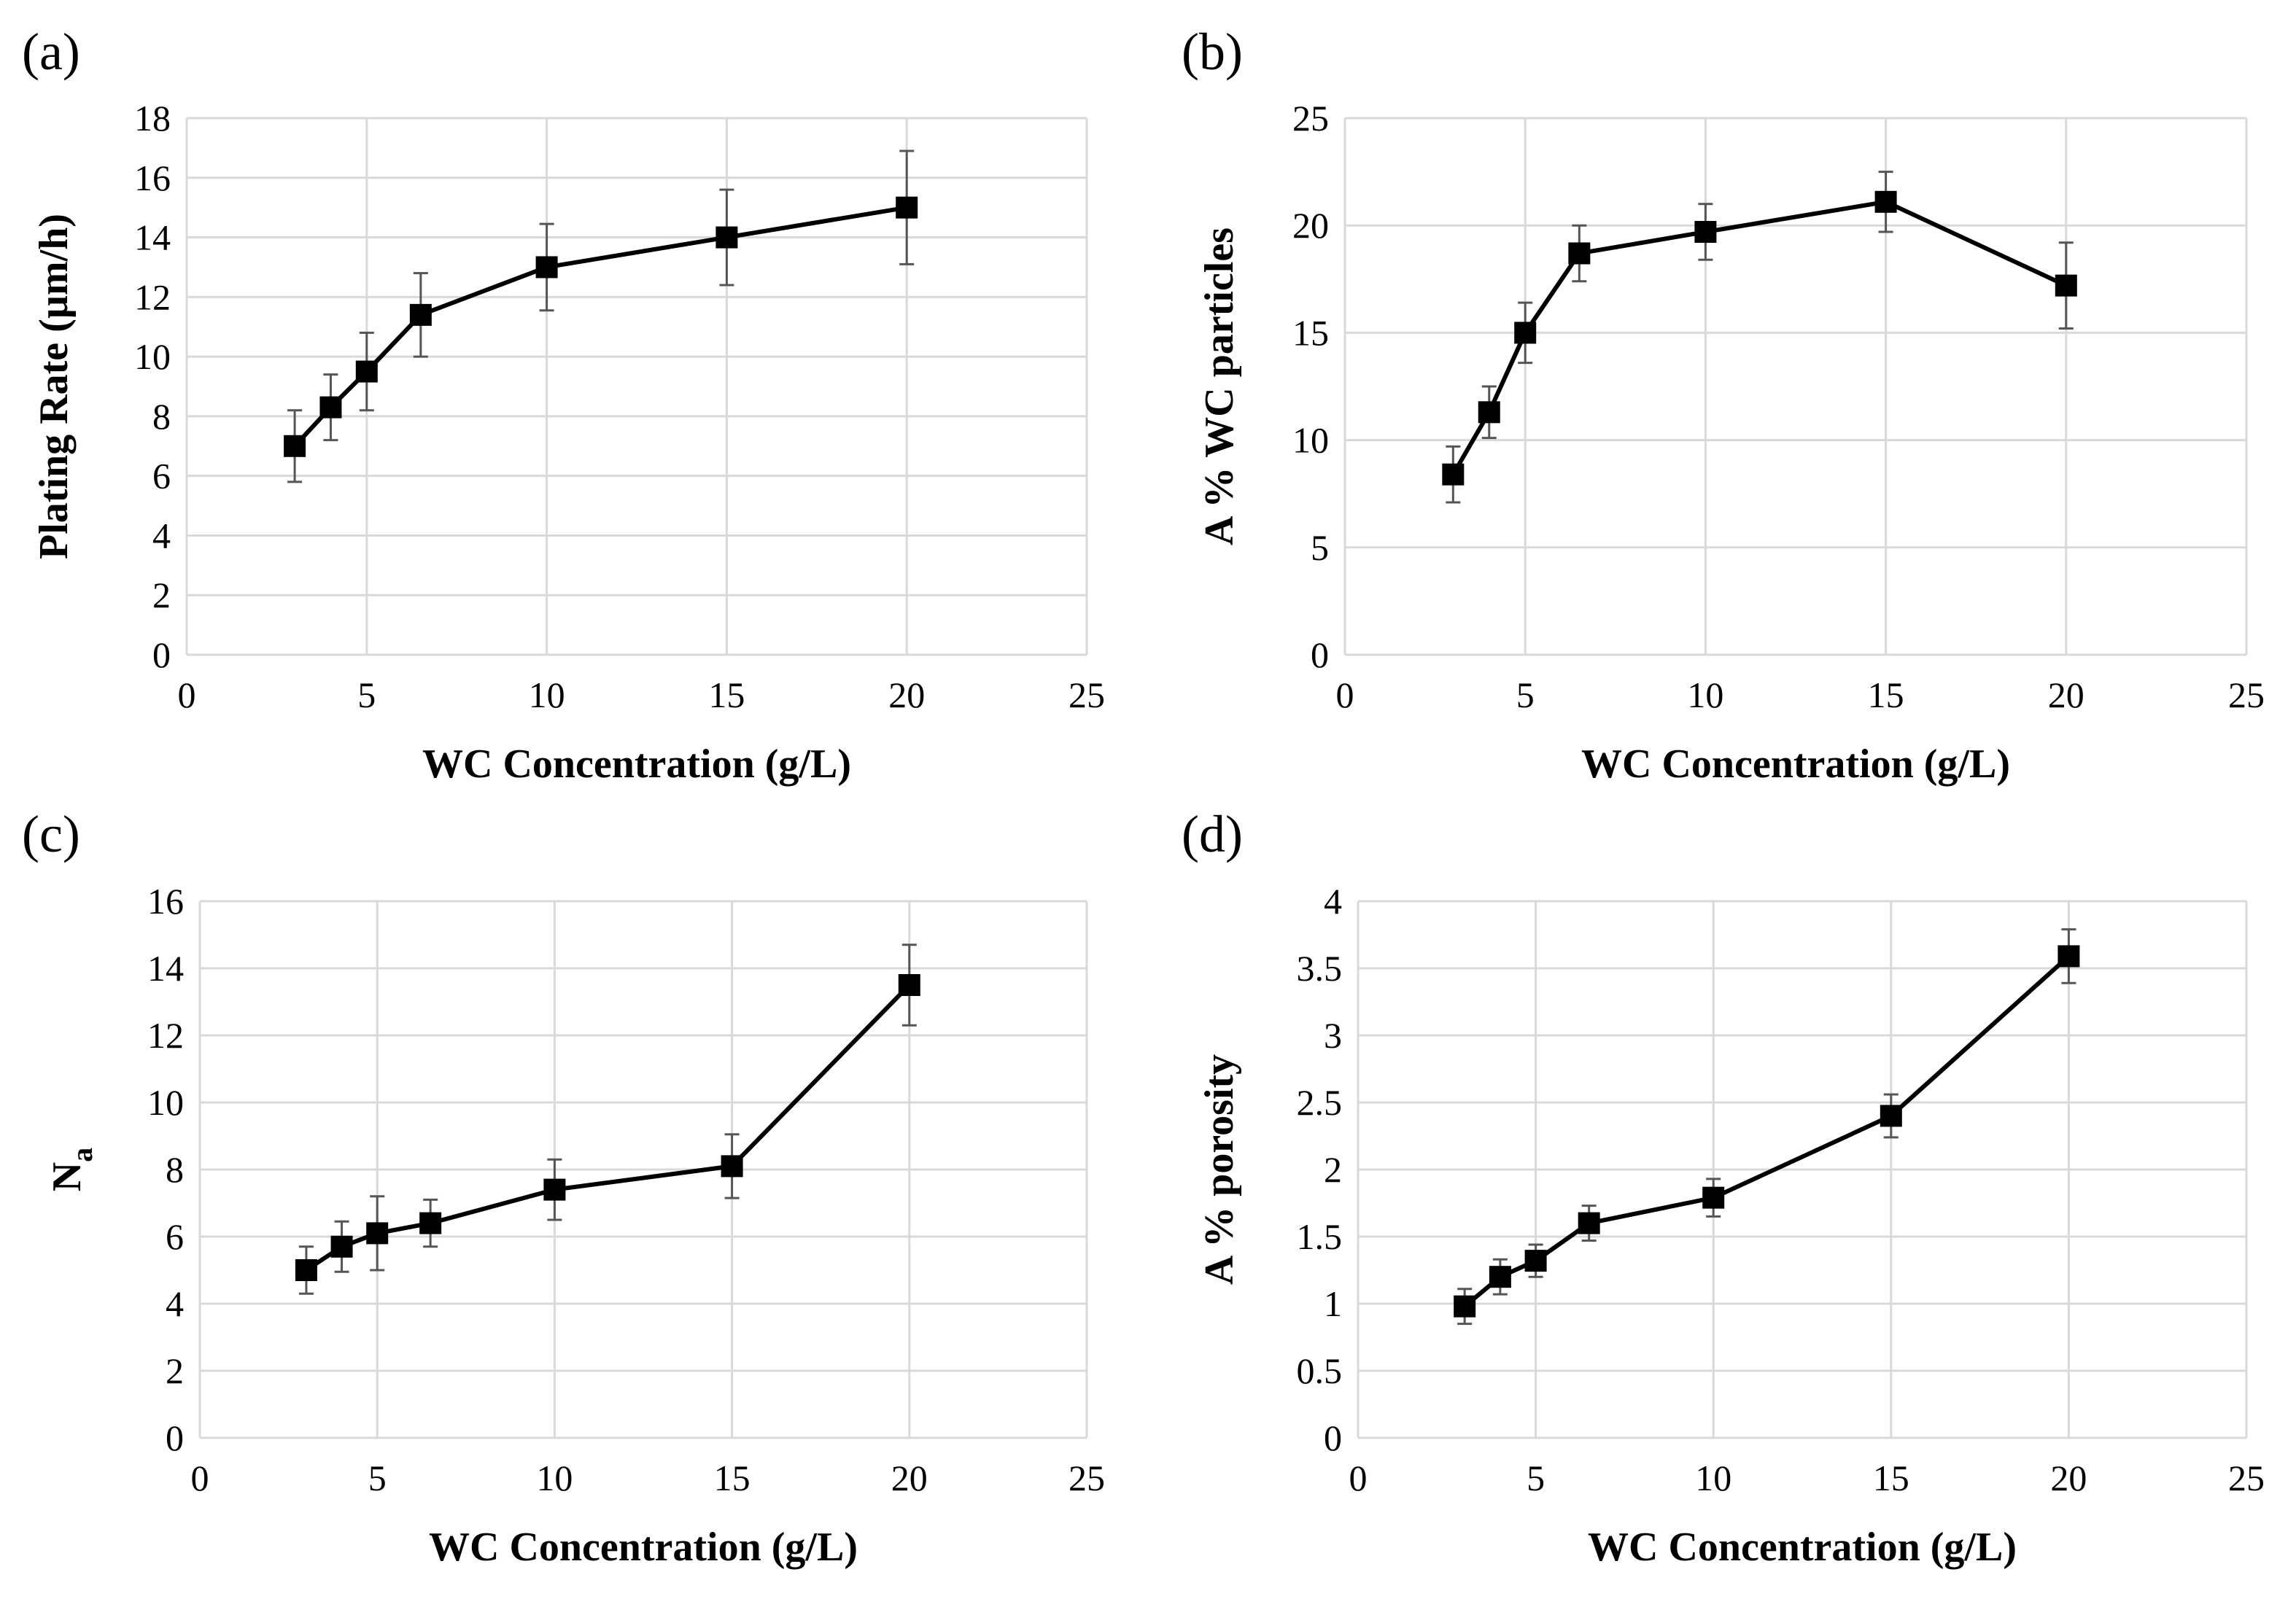  I want to click on panel-label: (a), so click(51, 52).